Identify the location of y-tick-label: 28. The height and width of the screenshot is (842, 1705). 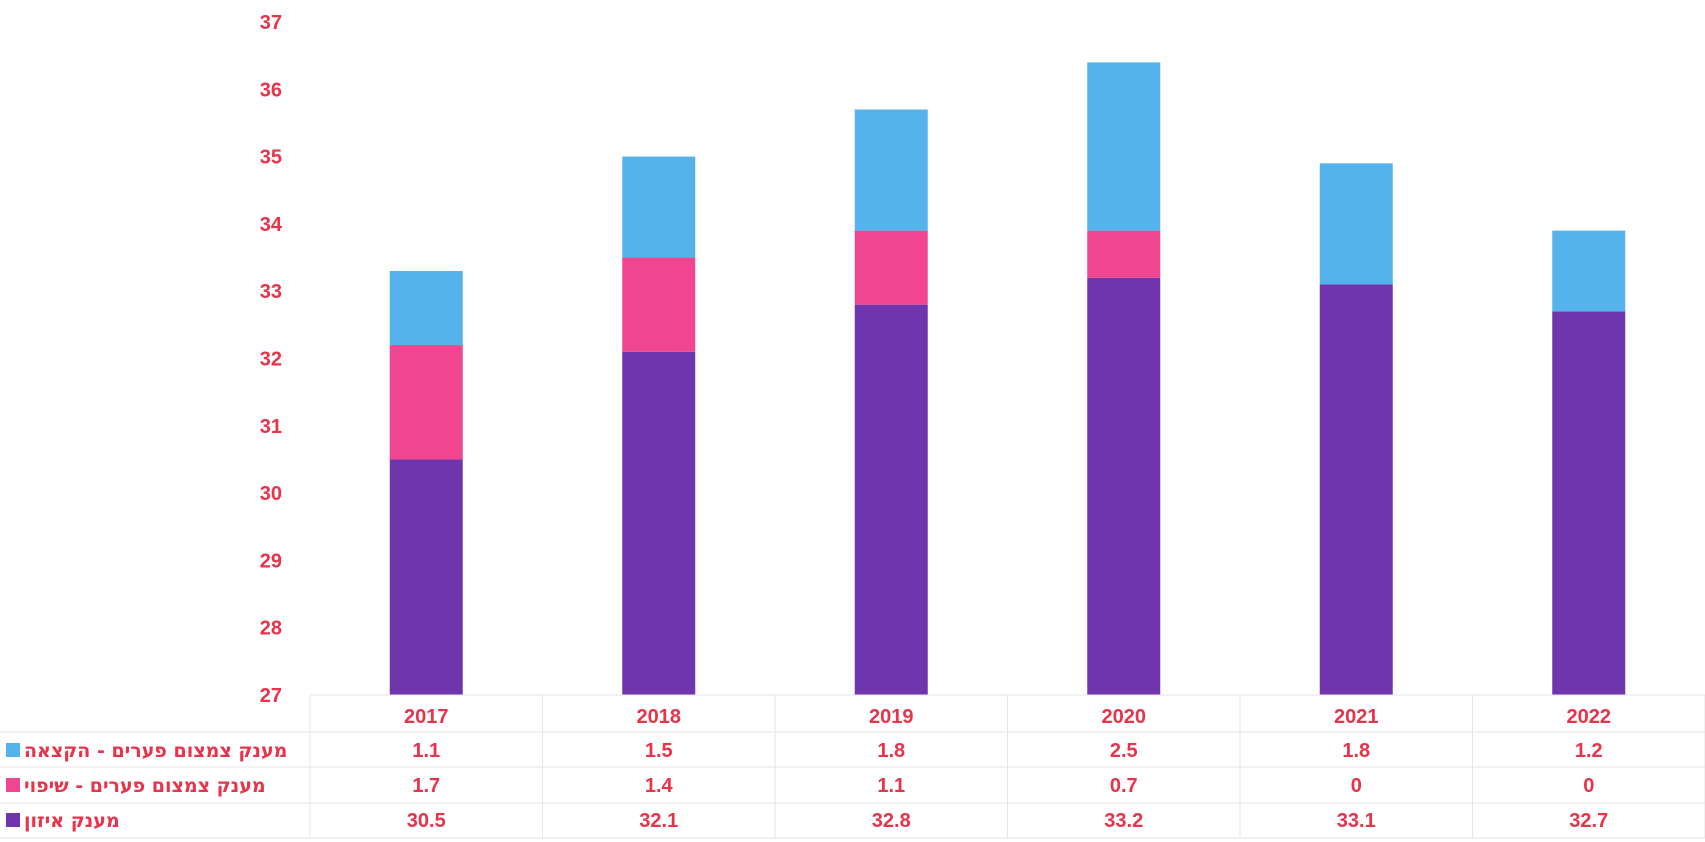
(271, 629).